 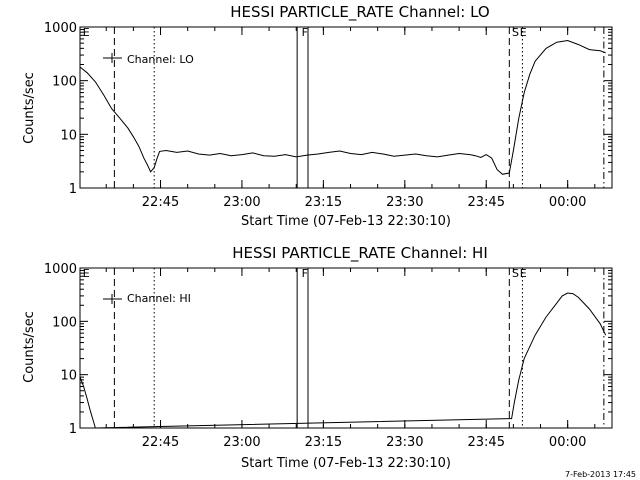 I want to click on chart-title: HESSI PARTICLE_RATE Channel: HI, so click(x=360, y=253).